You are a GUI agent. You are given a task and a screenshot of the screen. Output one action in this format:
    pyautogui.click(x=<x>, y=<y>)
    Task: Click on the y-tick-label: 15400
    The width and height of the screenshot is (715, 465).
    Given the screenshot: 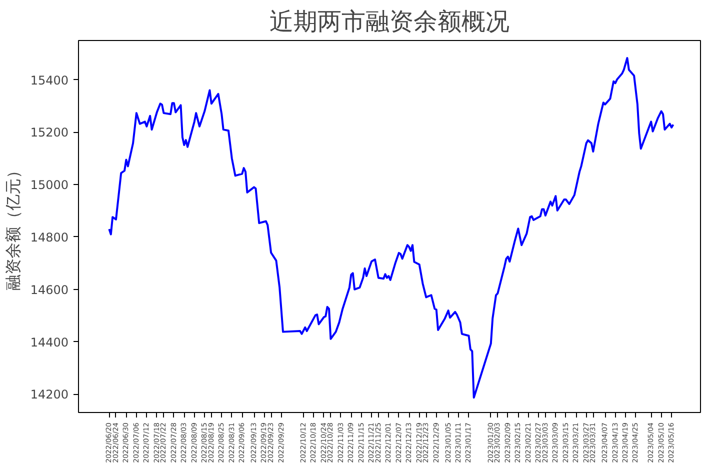 What is the action you would take?
    pyautogui.click(x=49, y=80)
    